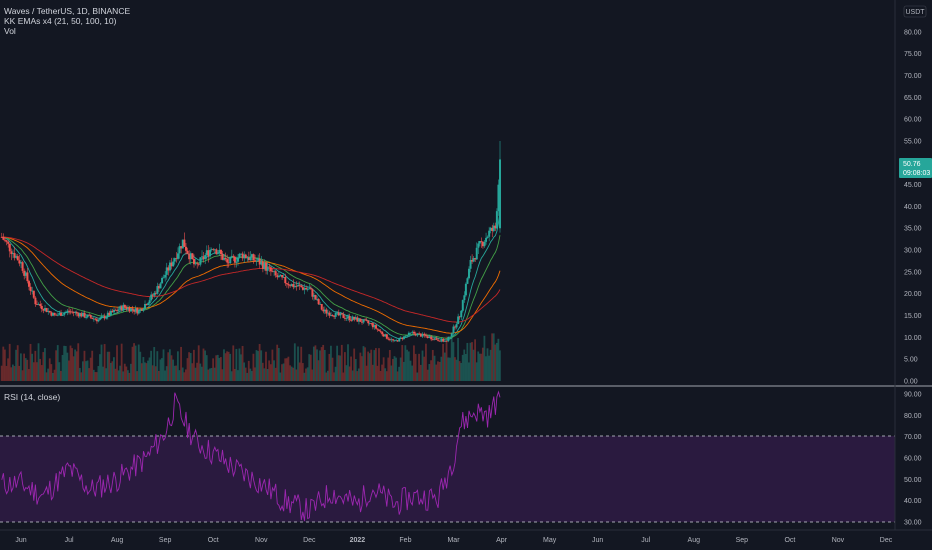 Image resolution: width=932 pixels, height=550 pixels. What do you see at coordinates (67, 11) in the screenshot?
I see `symbol-title: Waves / TetherUS, 1D, BINANCE` at bounding box center [67, 11].